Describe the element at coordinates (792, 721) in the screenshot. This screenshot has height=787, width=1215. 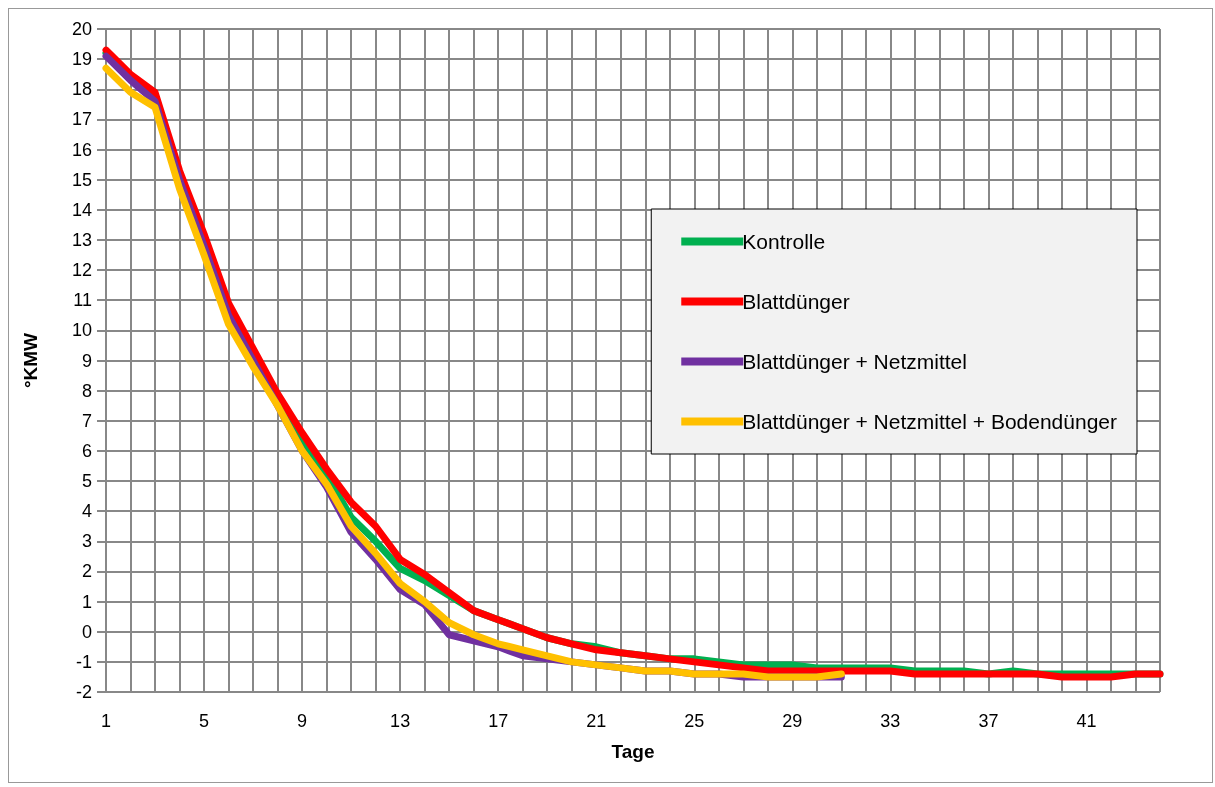
I see `x-tick-label: 29` at that location.